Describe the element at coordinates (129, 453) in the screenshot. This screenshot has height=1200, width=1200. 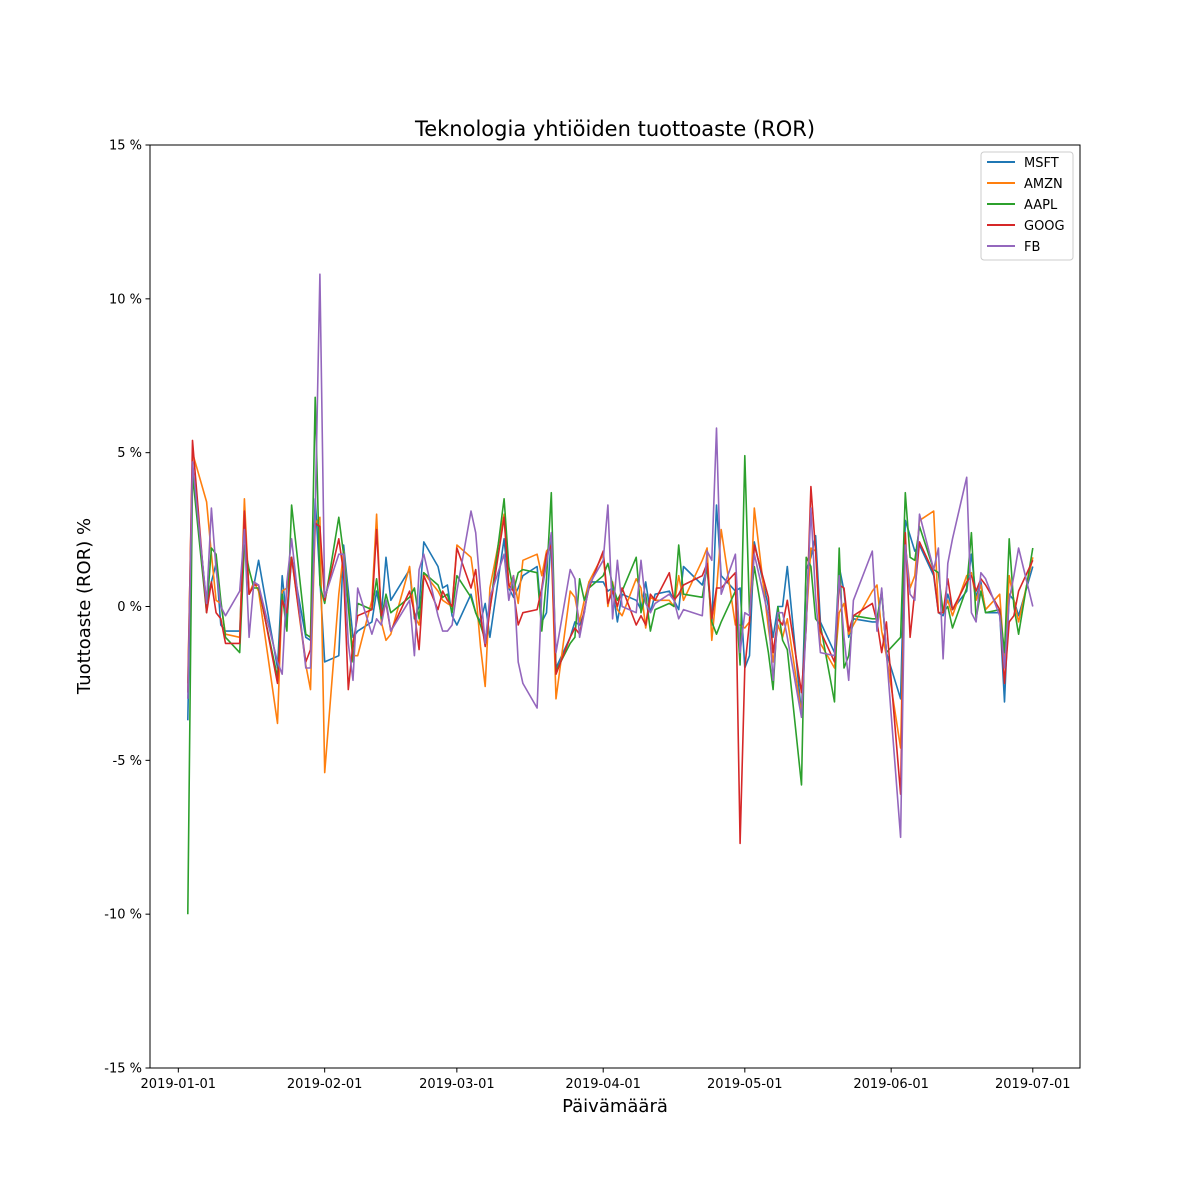
I see `y-tick-label: 5 %` at that location.